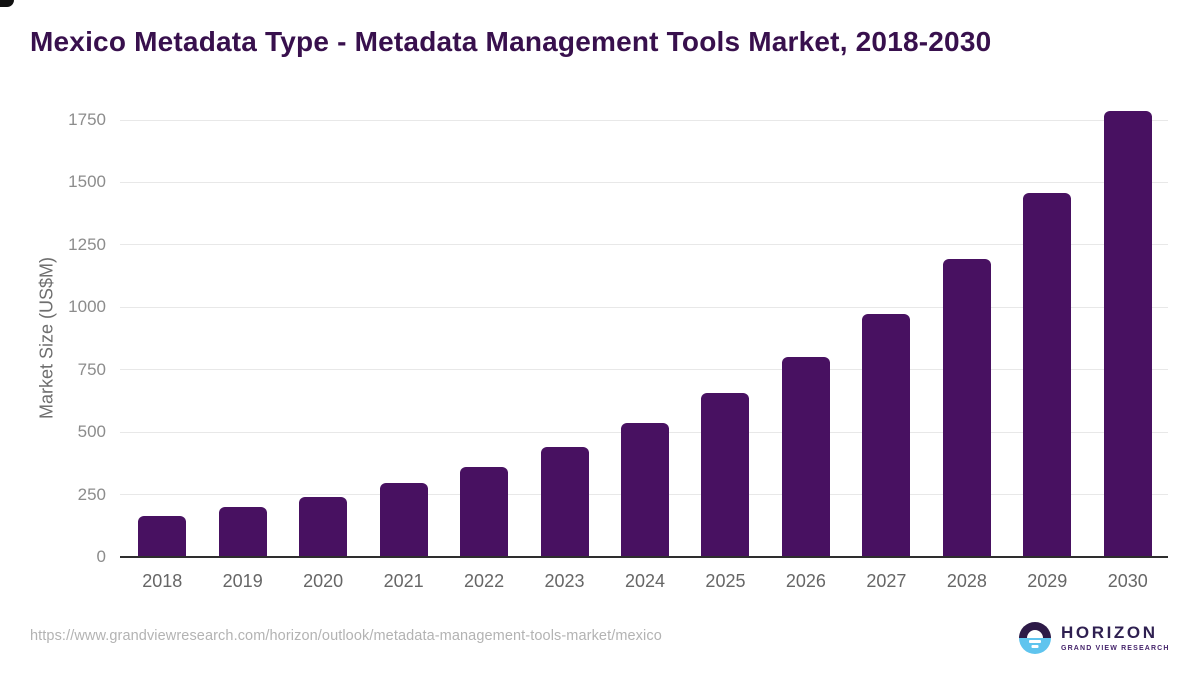 This screenshot has height=675, width=1200. Describe the element at coordinates (101, 556) in the screenshot. I see `y-tick-label-0: 0` at that location.